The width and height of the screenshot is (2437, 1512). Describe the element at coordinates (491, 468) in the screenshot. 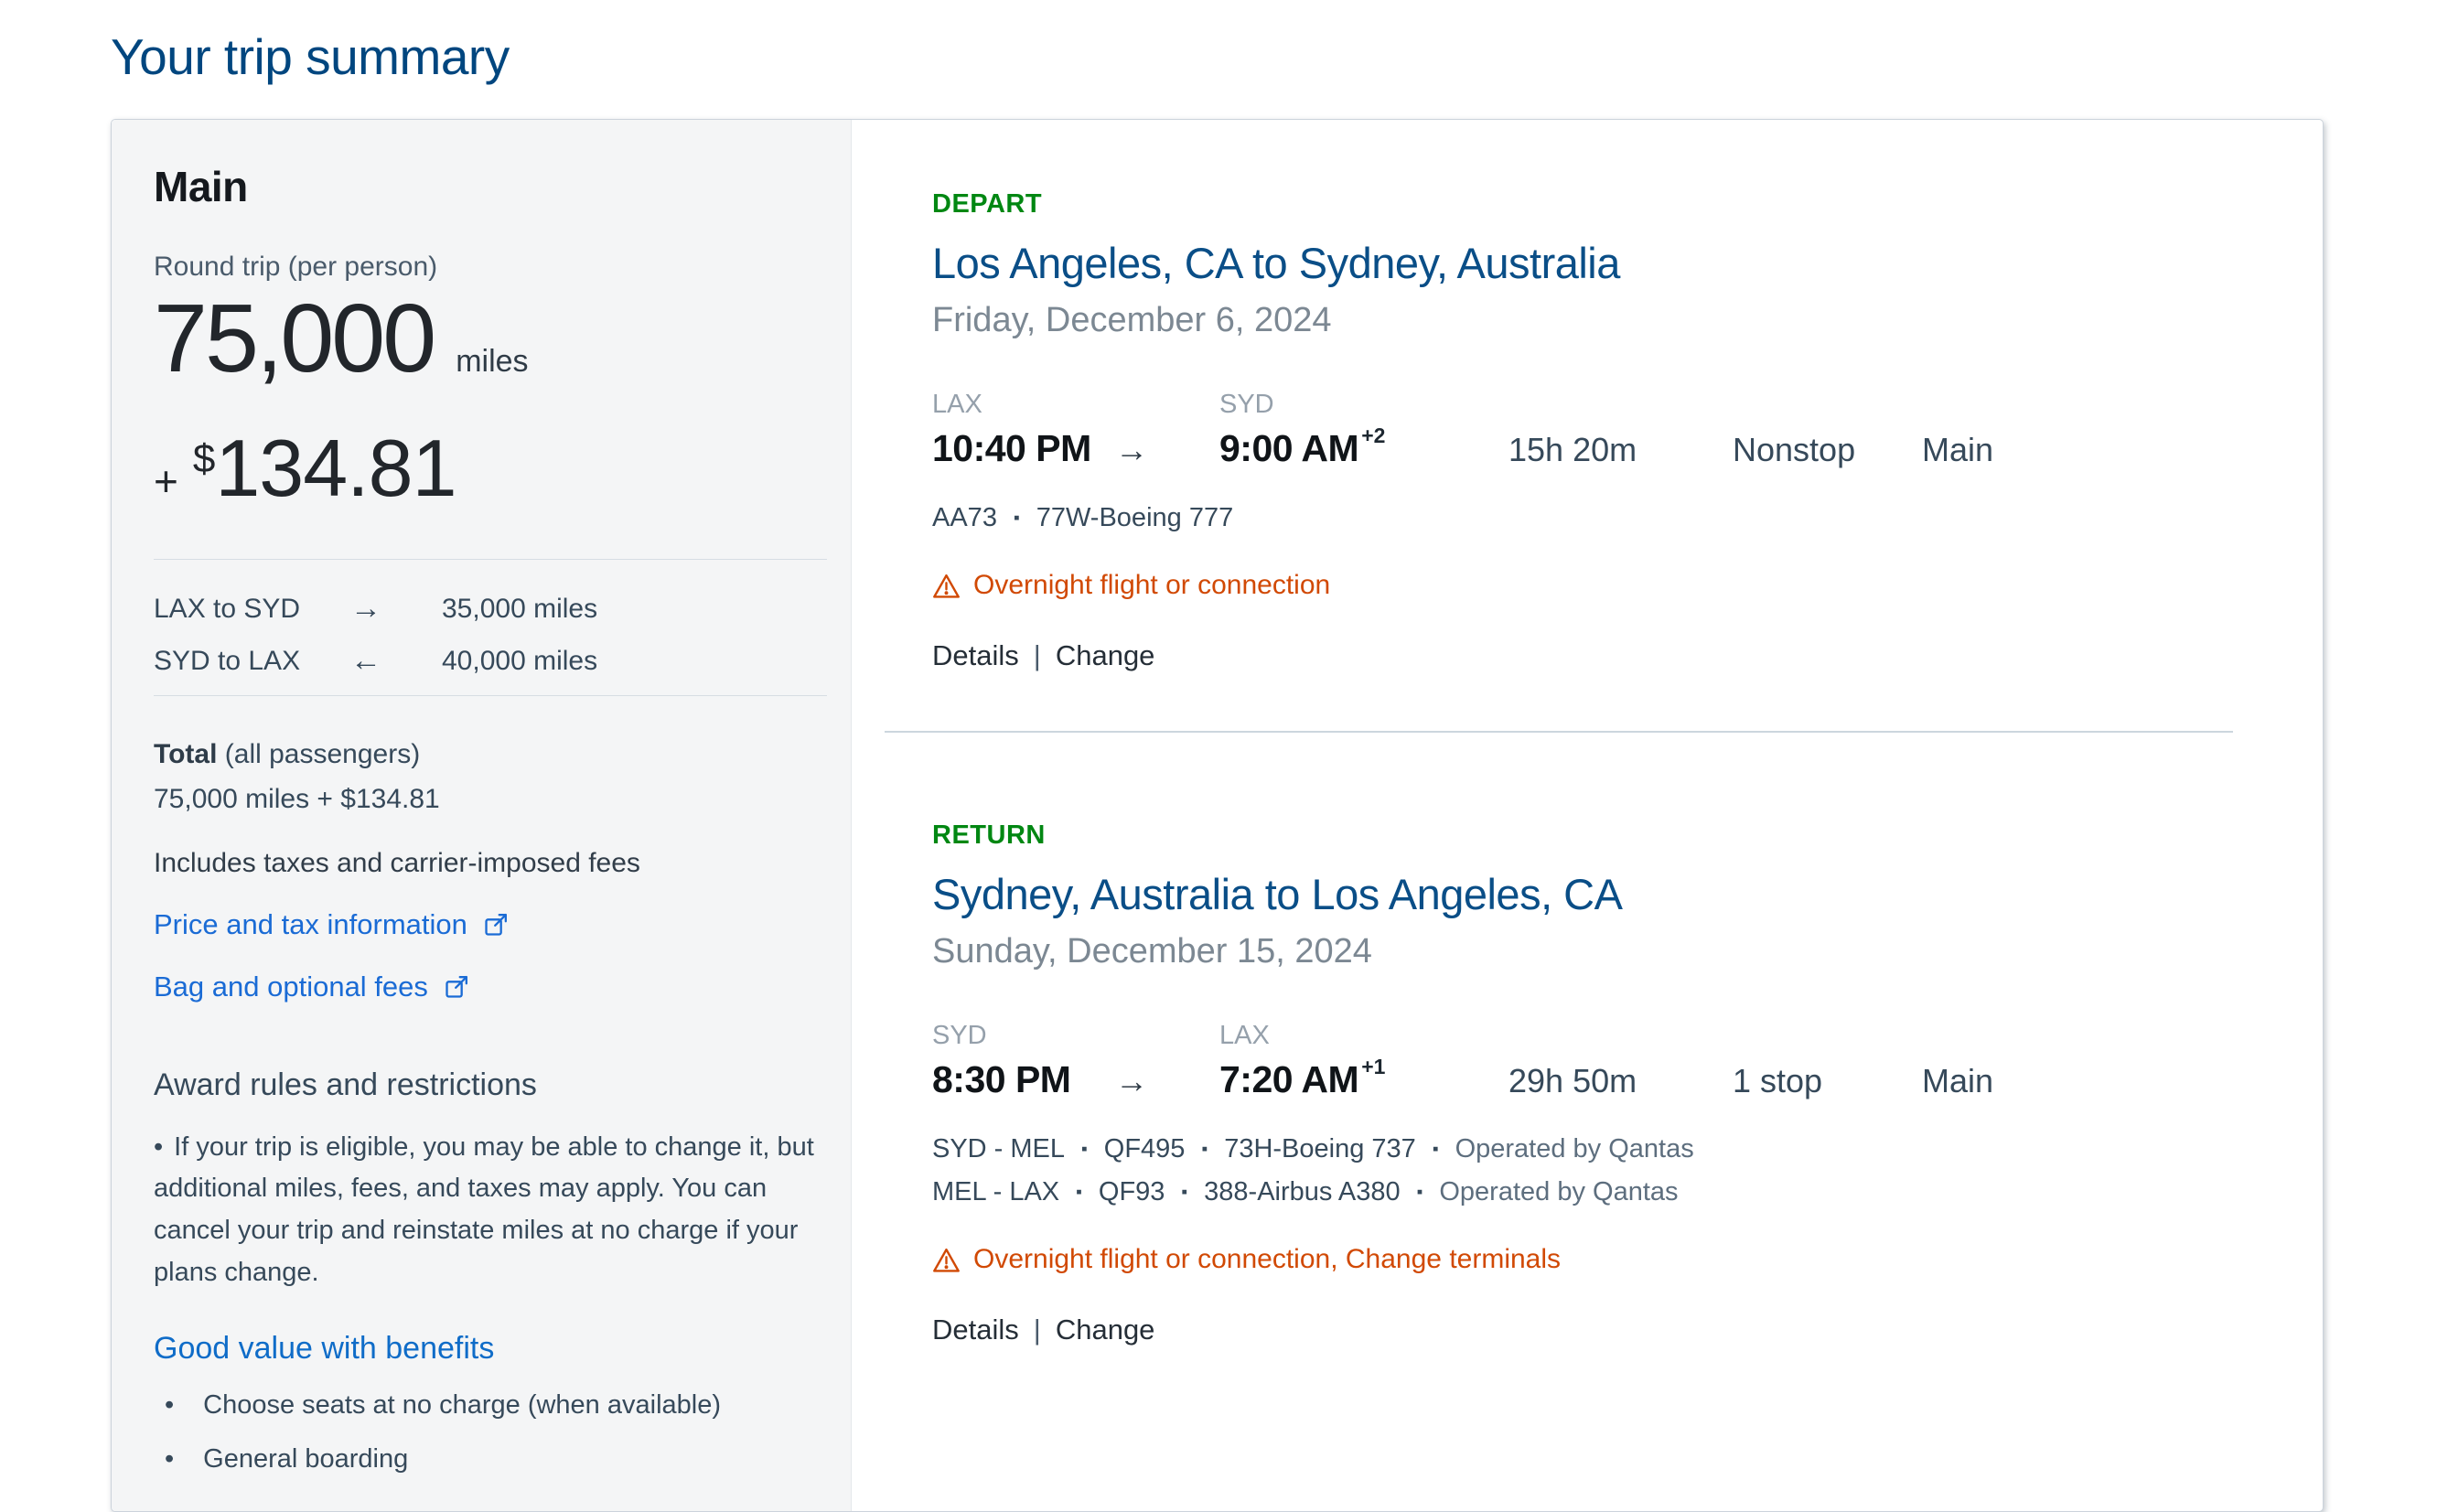

I see `cash-price: + $ 134.81` at that location.